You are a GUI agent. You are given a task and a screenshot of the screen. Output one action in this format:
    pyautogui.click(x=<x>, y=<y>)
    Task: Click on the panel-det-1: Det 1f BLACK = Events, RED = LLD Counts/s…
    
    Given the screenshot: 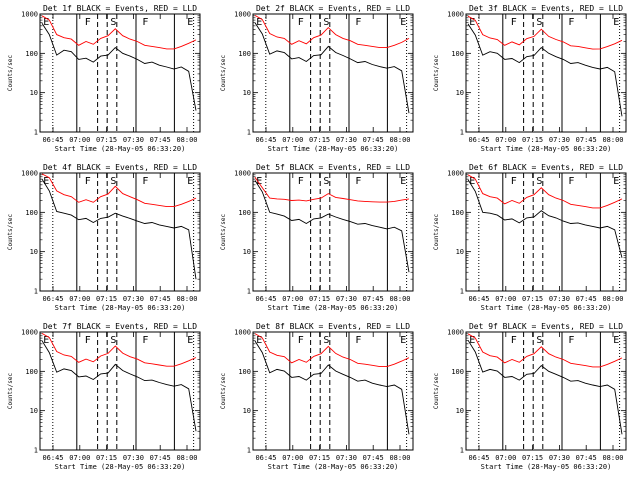 What is the action you would take?
    pyautogui.click(x=104, y=78)
    